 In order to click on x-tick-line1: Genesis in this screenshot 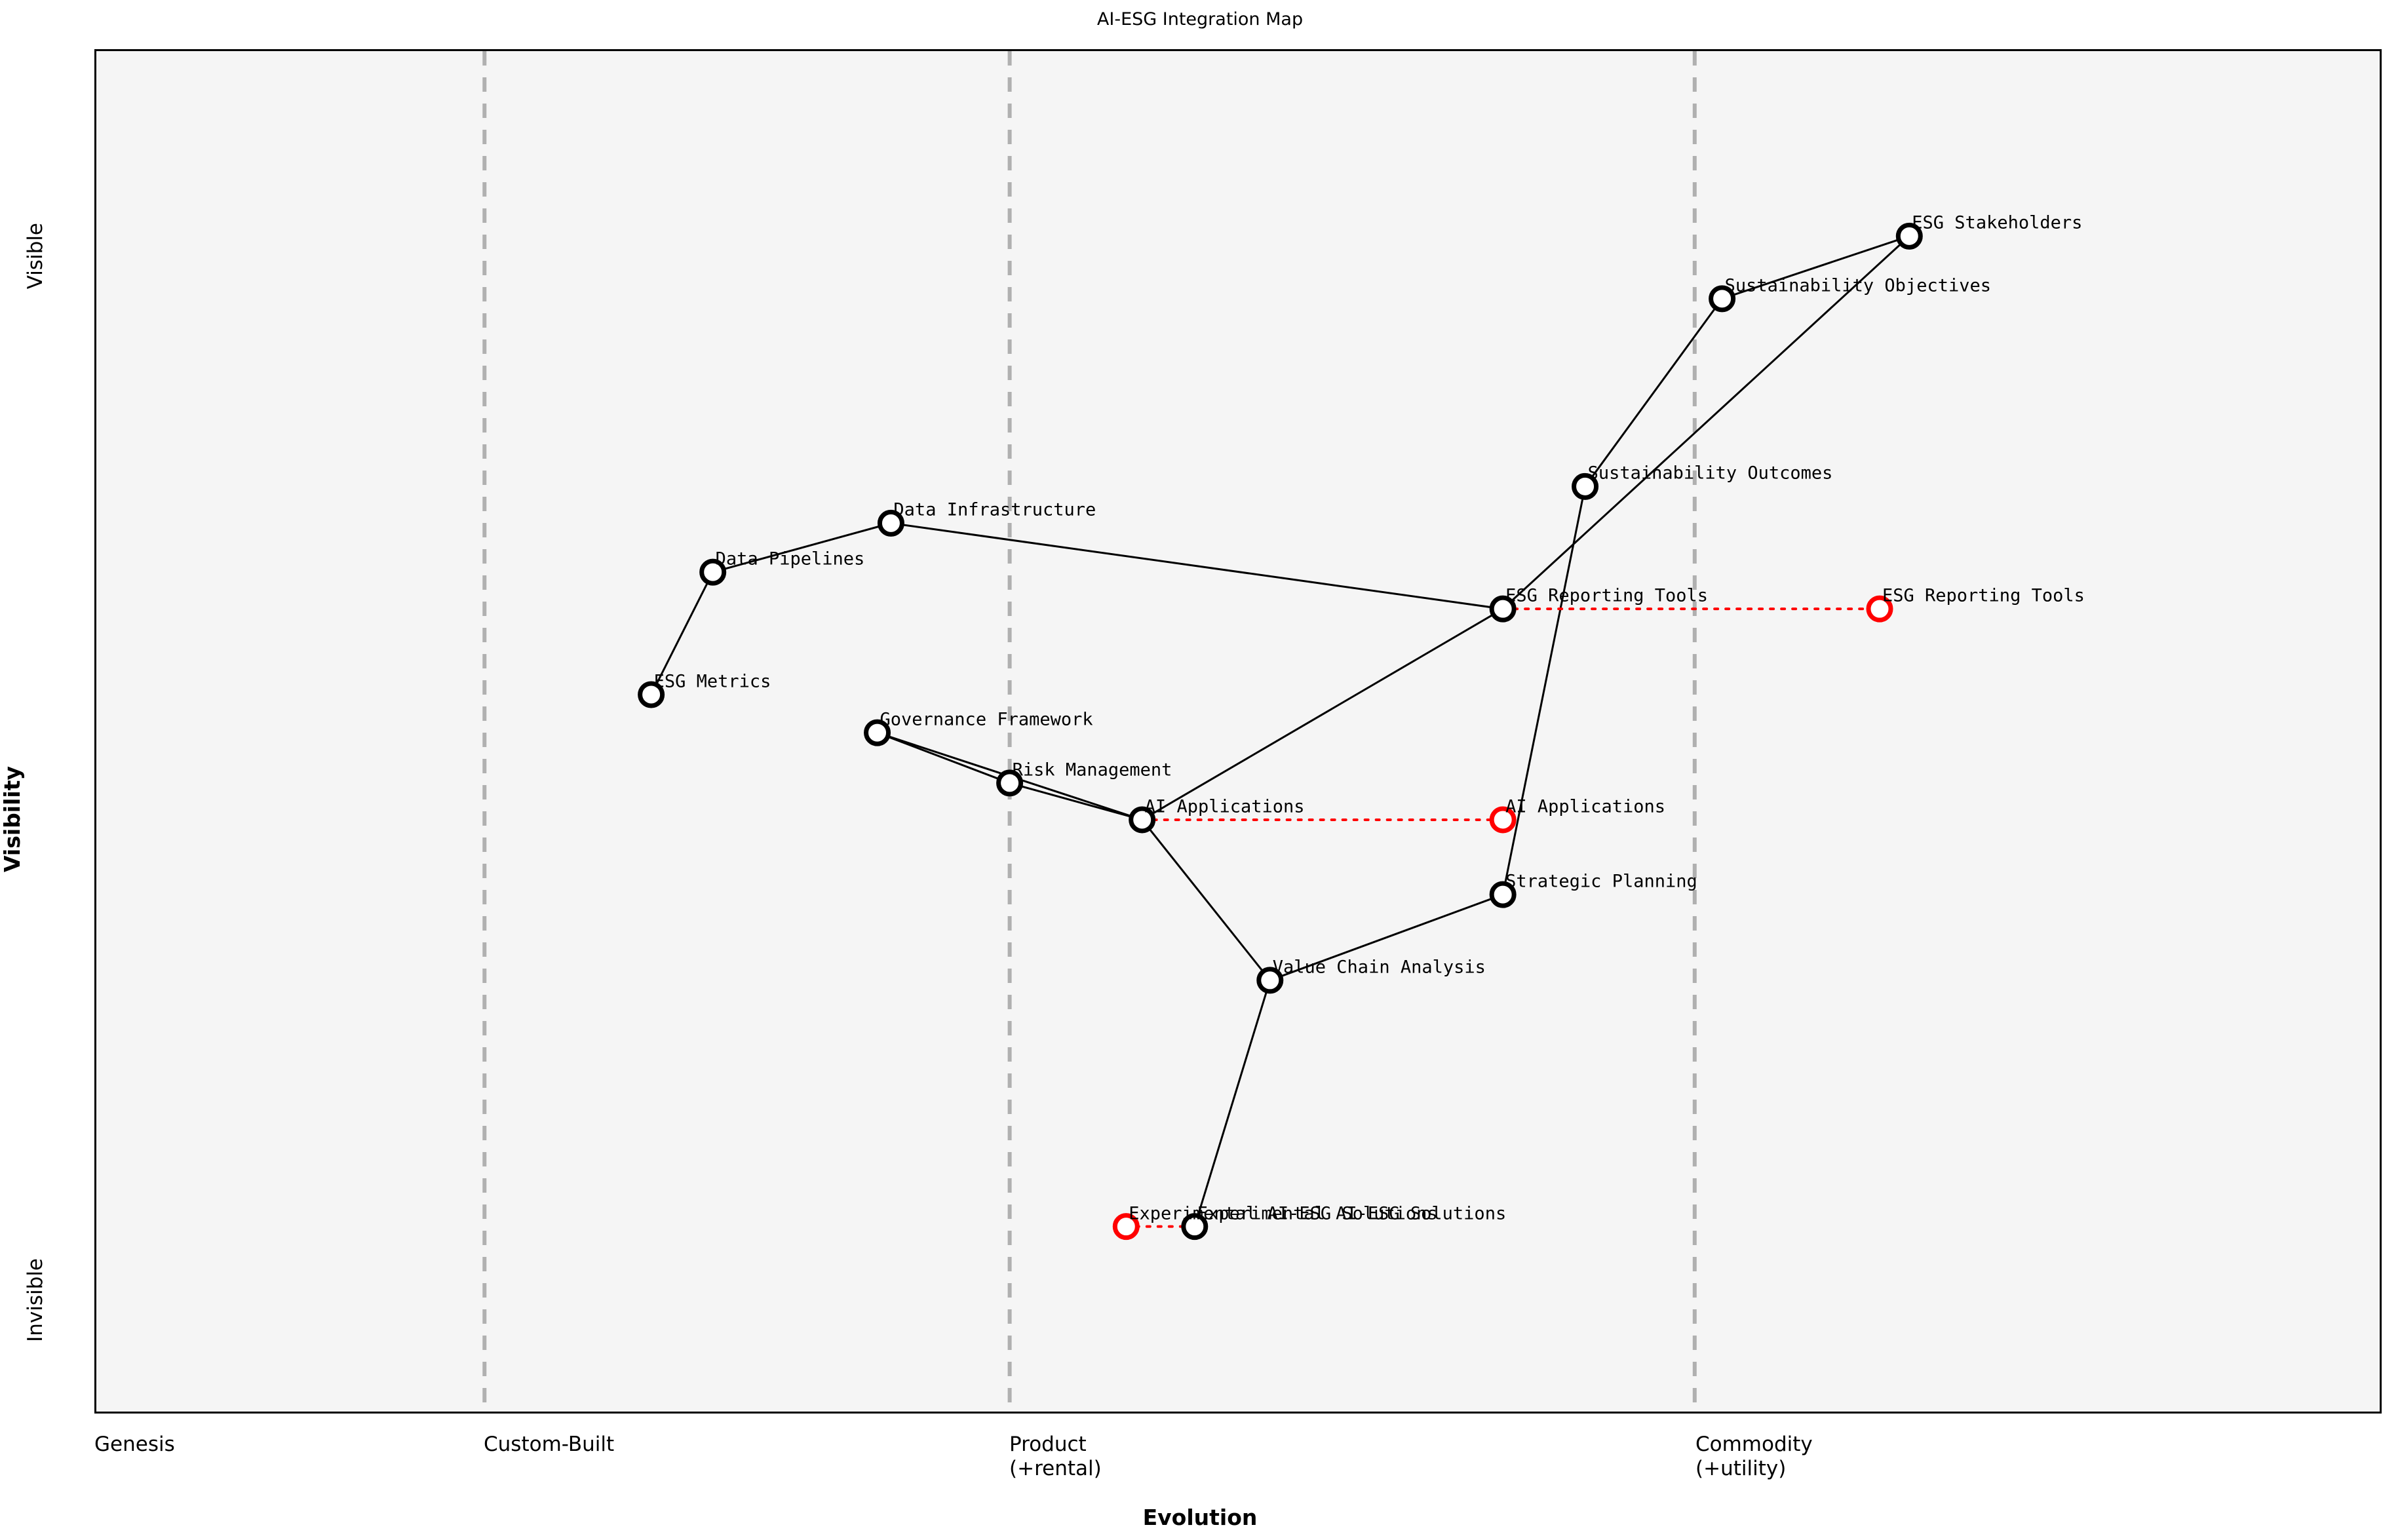, I will do `click(134, 1444)`.